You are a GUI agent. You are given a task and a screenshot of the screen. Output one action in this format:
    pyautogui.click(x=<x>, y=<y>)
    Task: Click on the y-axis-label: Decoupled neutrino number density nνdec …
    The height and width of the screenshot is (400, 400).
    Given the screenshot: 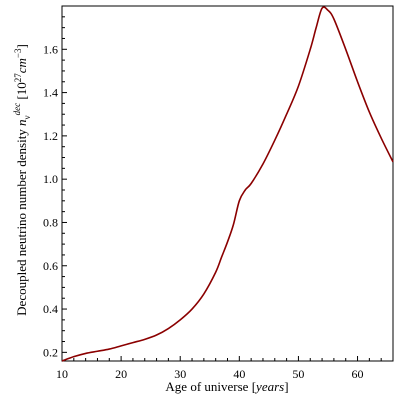 What is the action you would take?
    pyautogui.click(x=22, y=180)
    